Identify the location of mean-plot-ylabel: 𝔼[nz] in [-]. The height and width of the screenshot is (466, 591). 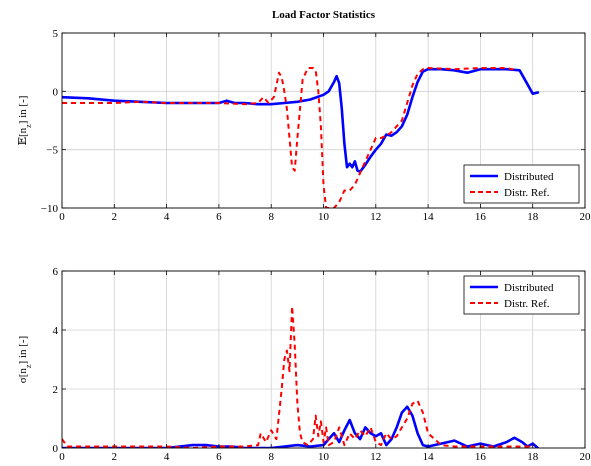
(25, 121).